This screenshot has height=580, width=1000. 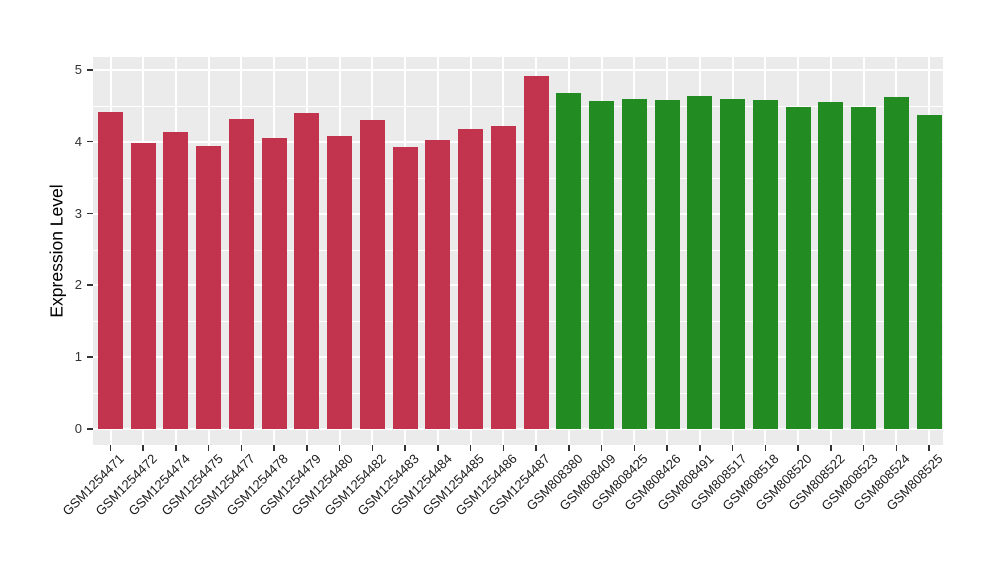 I want to click on bar-GSM1254472, so click(x=143, y=285).